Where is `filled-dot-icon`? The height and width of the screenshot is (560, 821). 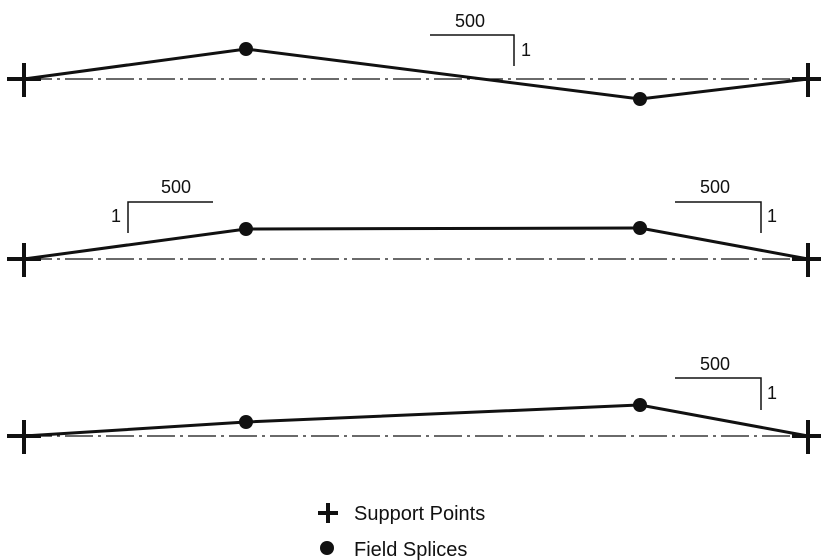
filled-dot-icon is located at coordinates (327, 548).